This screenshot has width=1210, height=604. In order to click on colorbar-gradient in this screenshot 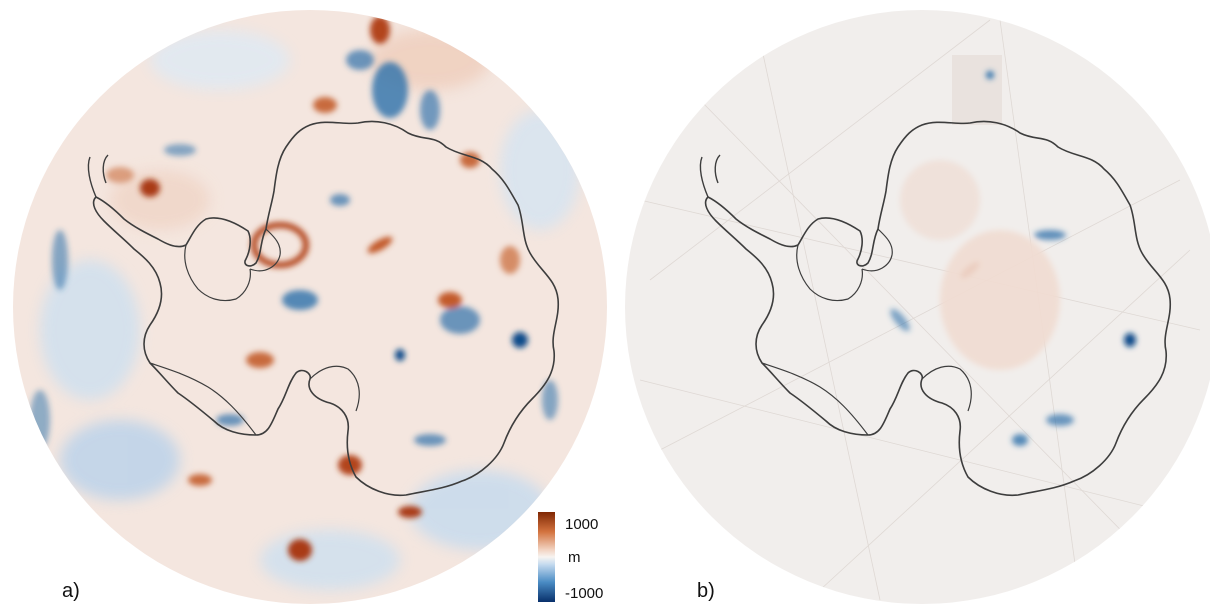, I will do `click(546, 557)`.